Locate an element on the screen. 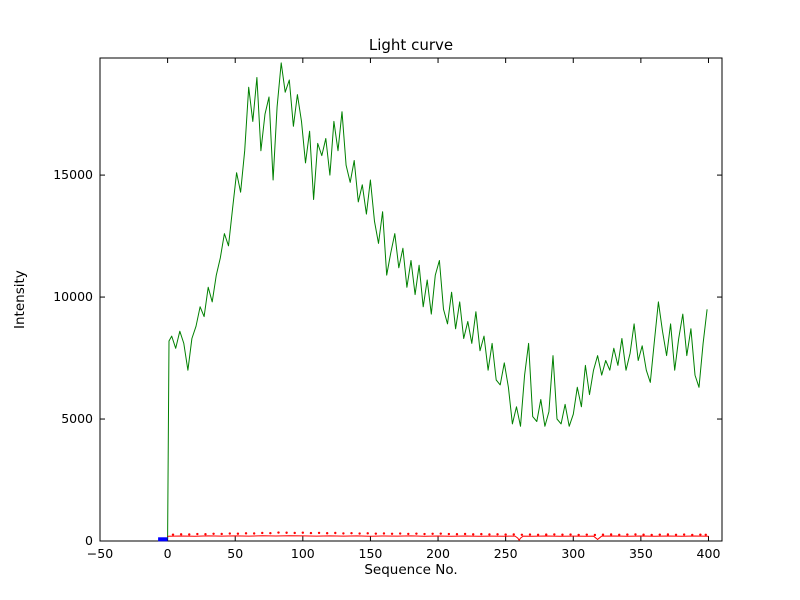 The image size is (800, 600). x-tick-label: 0 is located at coordinates (168, 553).